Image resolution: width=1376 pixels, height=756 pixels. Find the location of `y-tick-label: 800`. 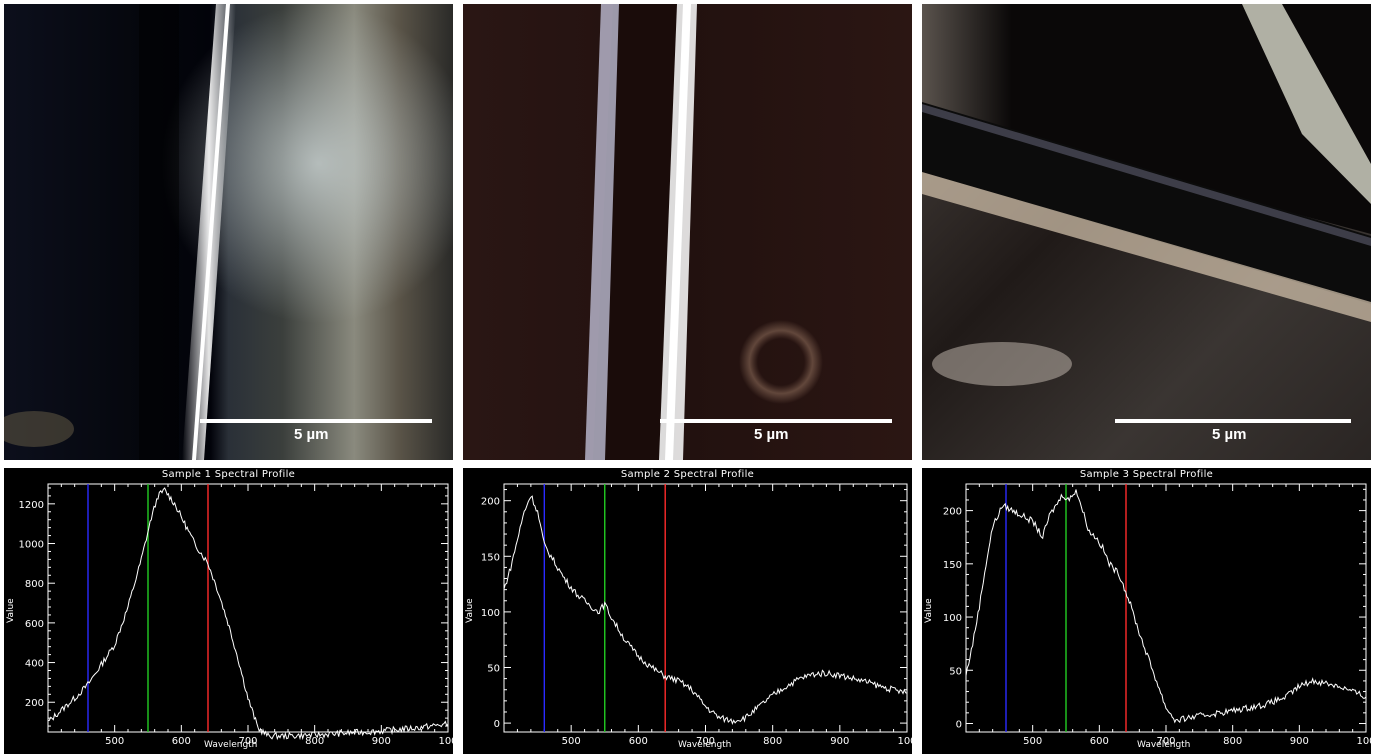

y-tick-label: 800 is located at coordinates (34, 584).